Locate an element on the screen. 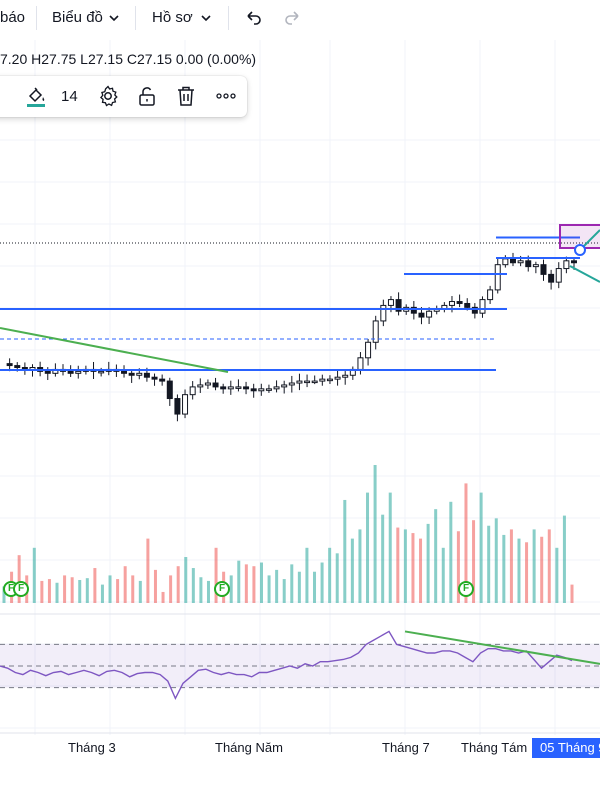  rsi-line is located at coordinates (286, 665).